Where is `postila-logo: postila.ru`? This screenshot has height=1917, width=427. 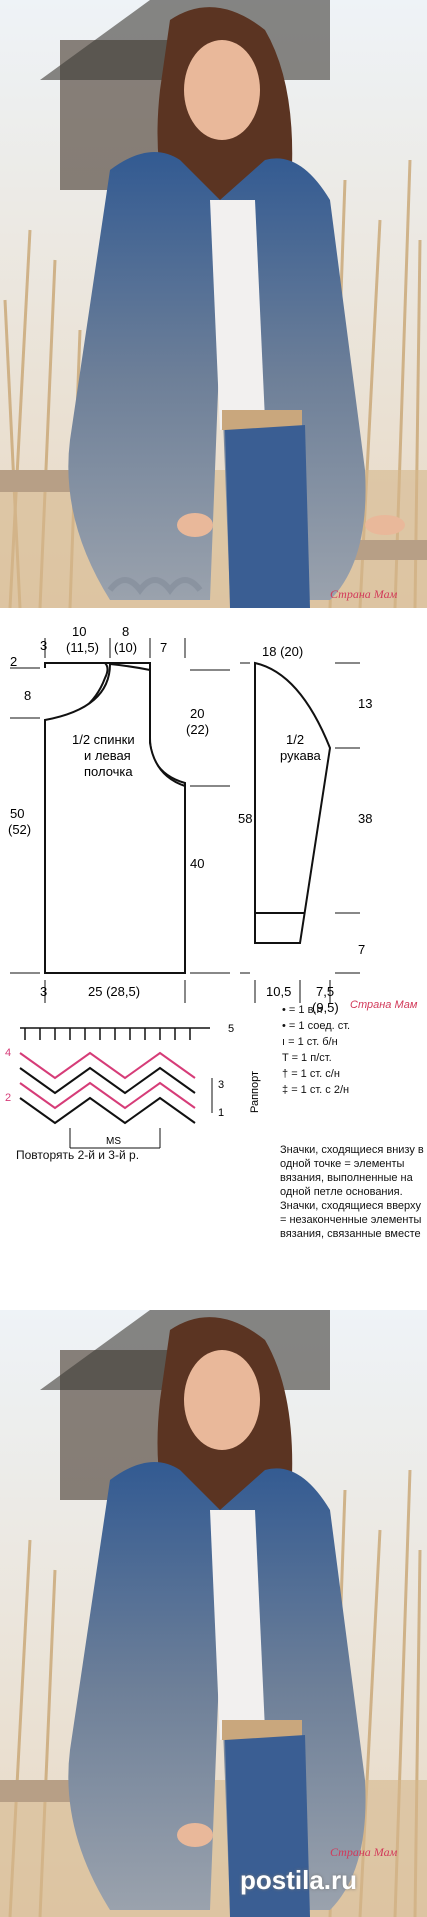 postila-logo: postila.ru is located at coordinates (299, 1880).